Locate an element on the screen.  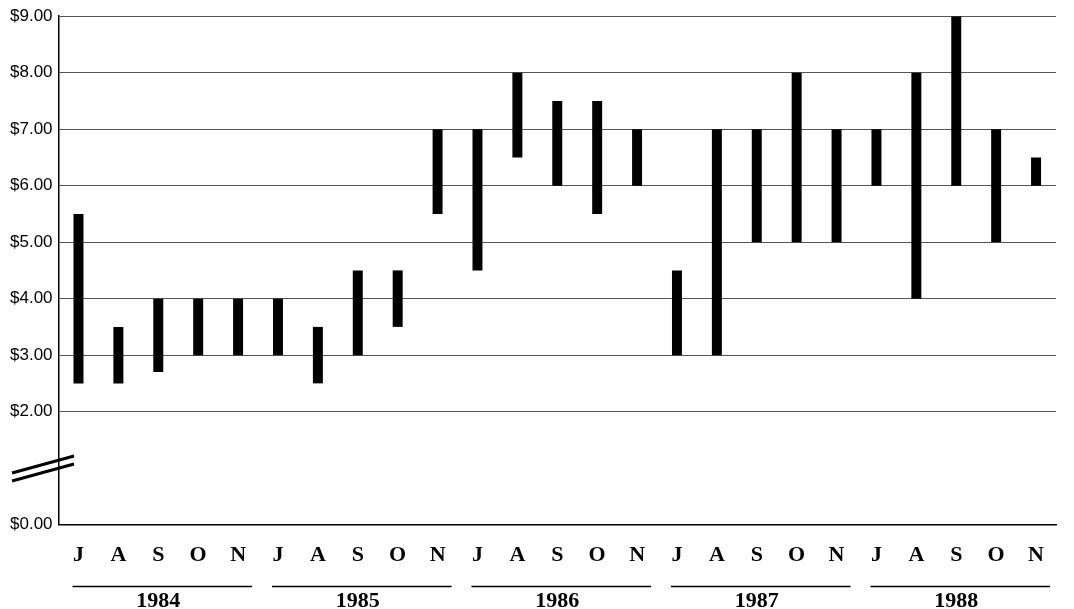
text: 1986 is located at coordinates (557, 598).